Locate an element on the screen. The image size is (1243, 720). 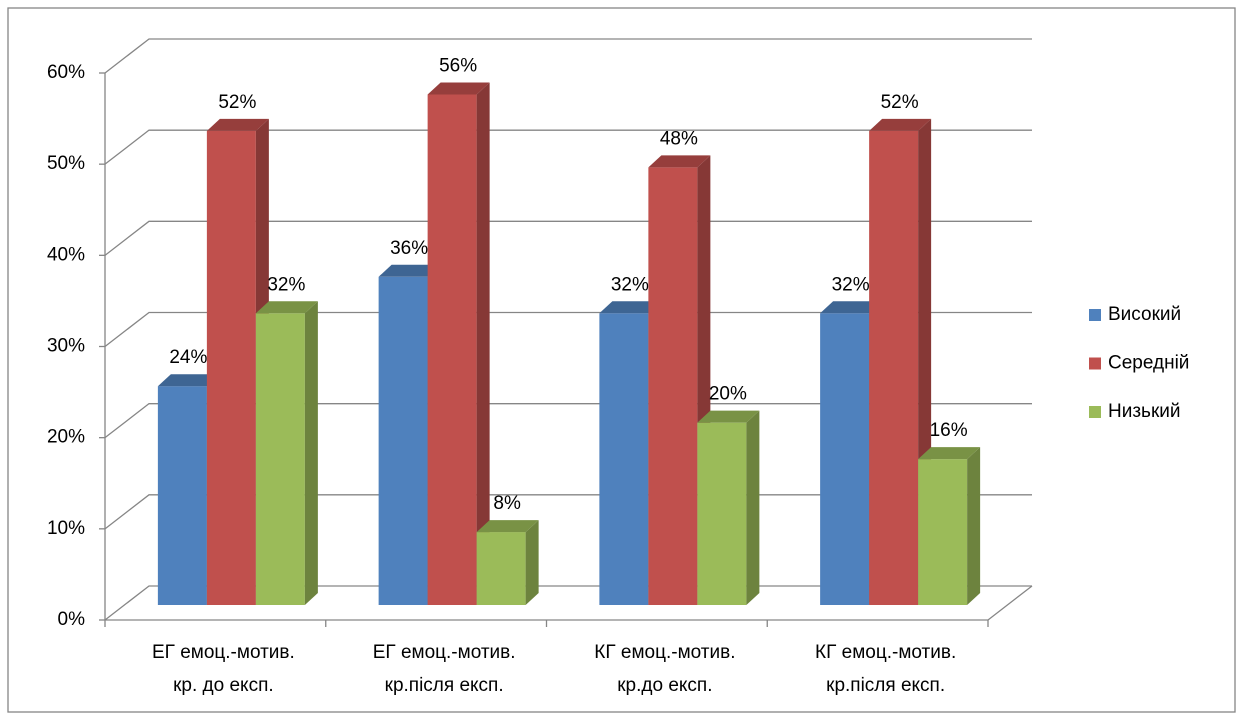
legend-label: Низький is located at coordinates (1144, 411).